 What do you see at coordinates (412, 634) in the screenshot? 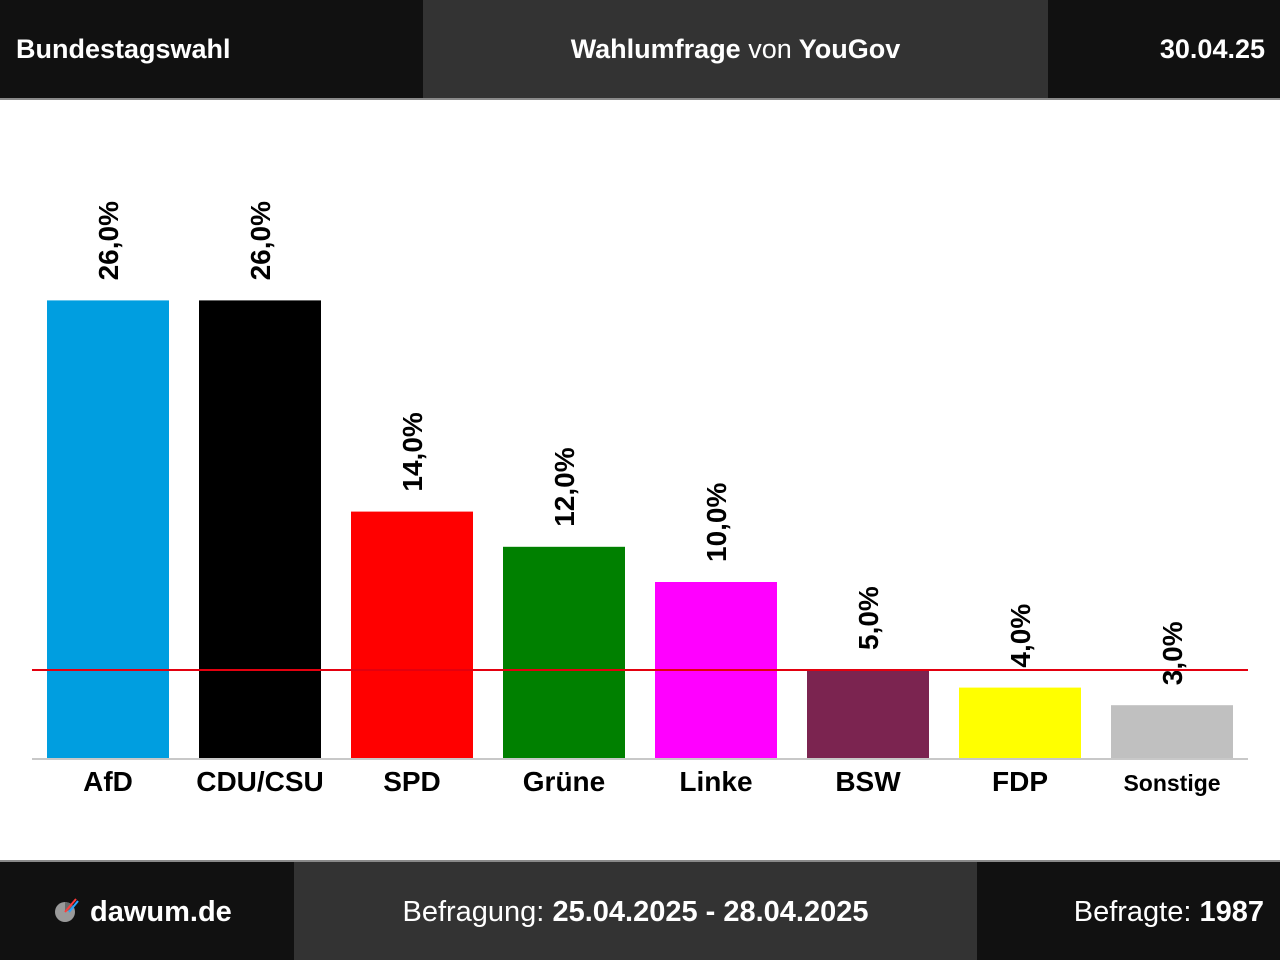
I see `bar-spd` at bounding box center [412, 634].